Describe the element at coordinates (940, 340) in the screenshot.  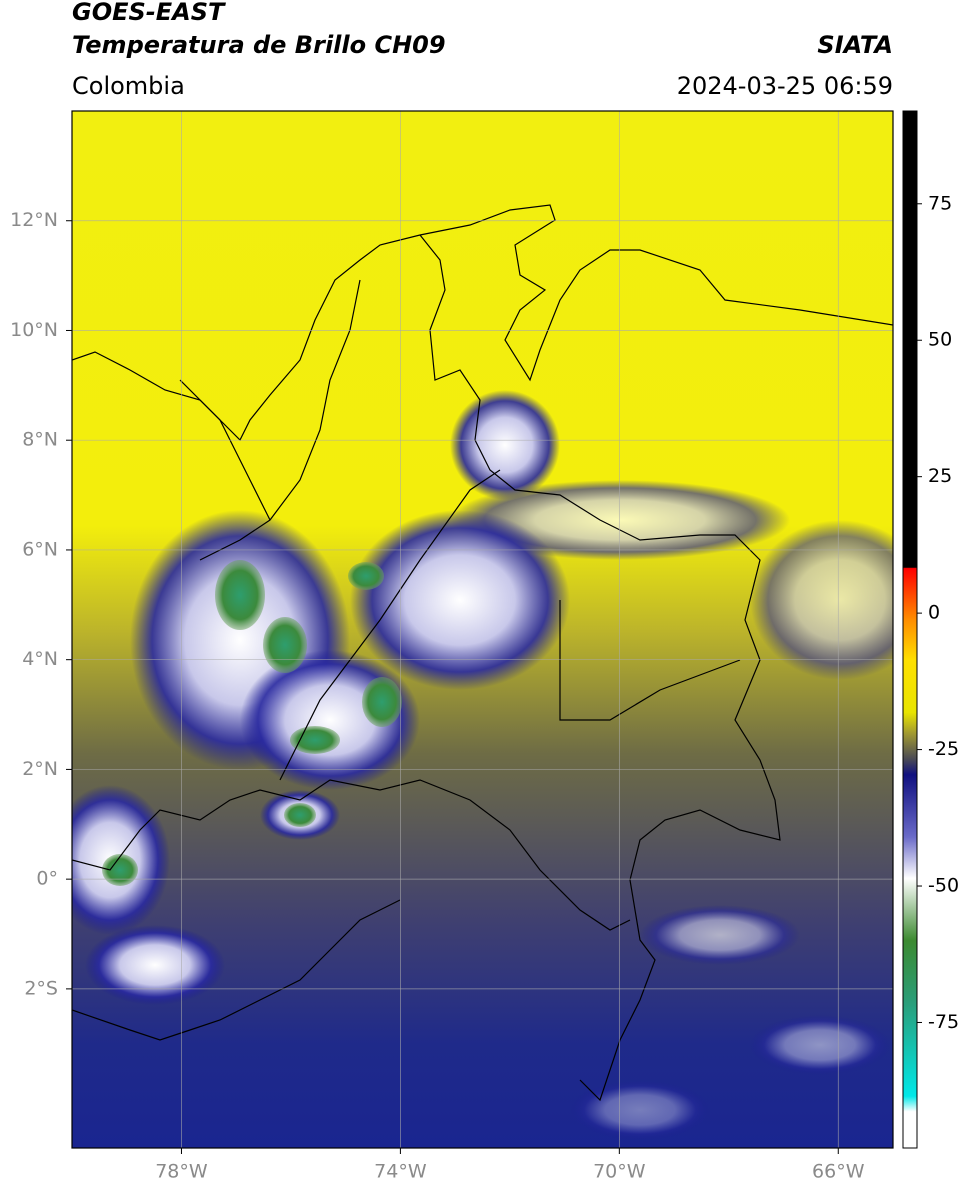
I see `colorbar-tick-label: 50` at that location.